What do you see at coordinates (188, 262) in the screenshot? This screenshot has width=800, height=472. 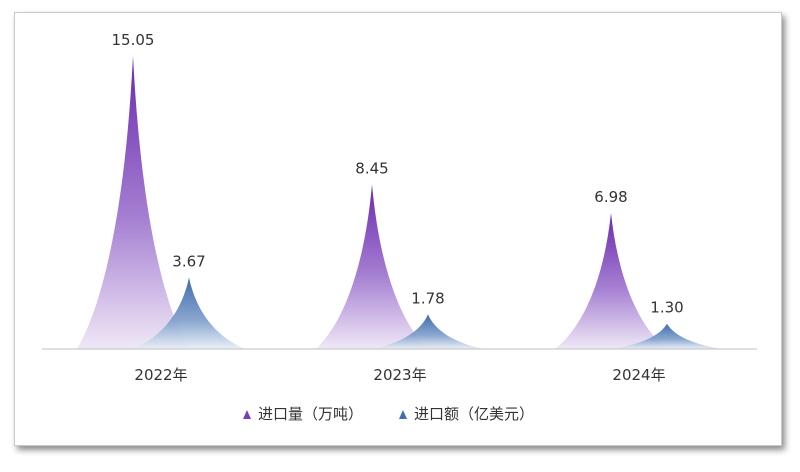 I see `value-label: 3.67` at bounding box center [188, 262].